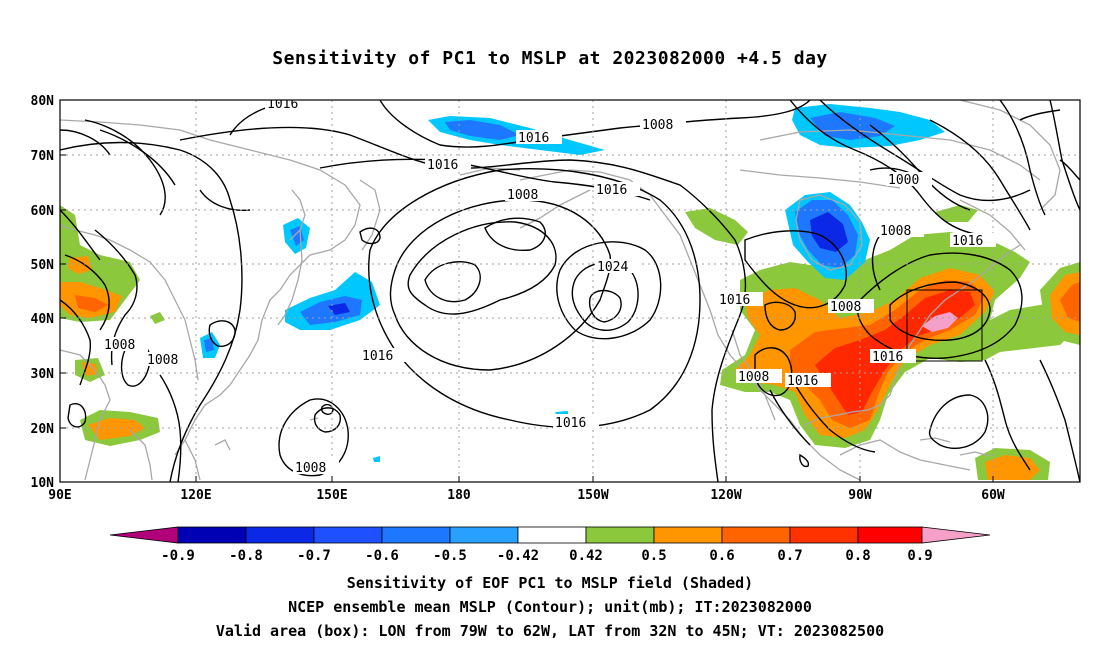 The height and width of the screenshot is (650, 1100). Describe the element at coordinates (382, 556) in the screenshot. I see `colorbar-label: -0.6` at that location.